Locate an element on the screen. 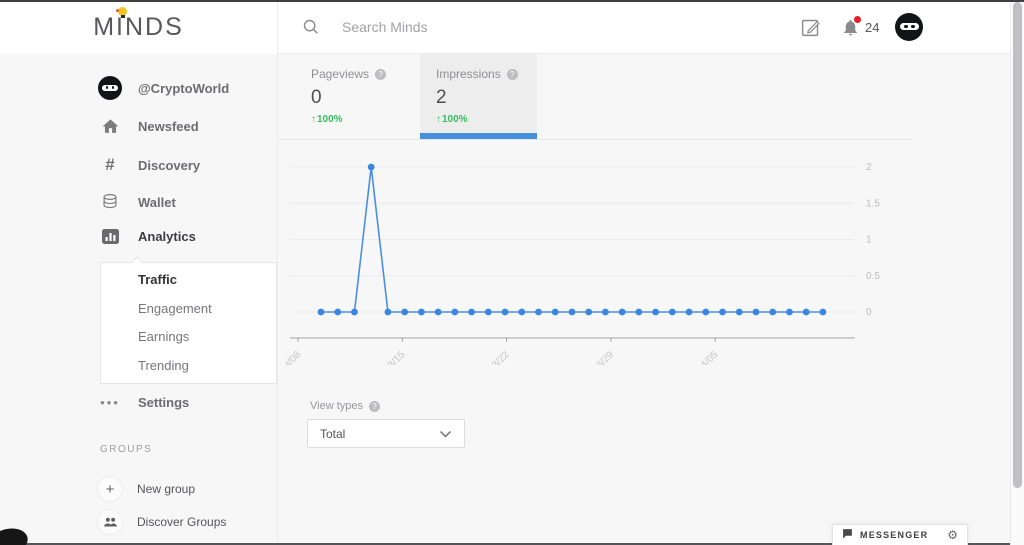 The image size is (1024, 545). view-types-dropdown: Total is located at coordinates (386, 433).